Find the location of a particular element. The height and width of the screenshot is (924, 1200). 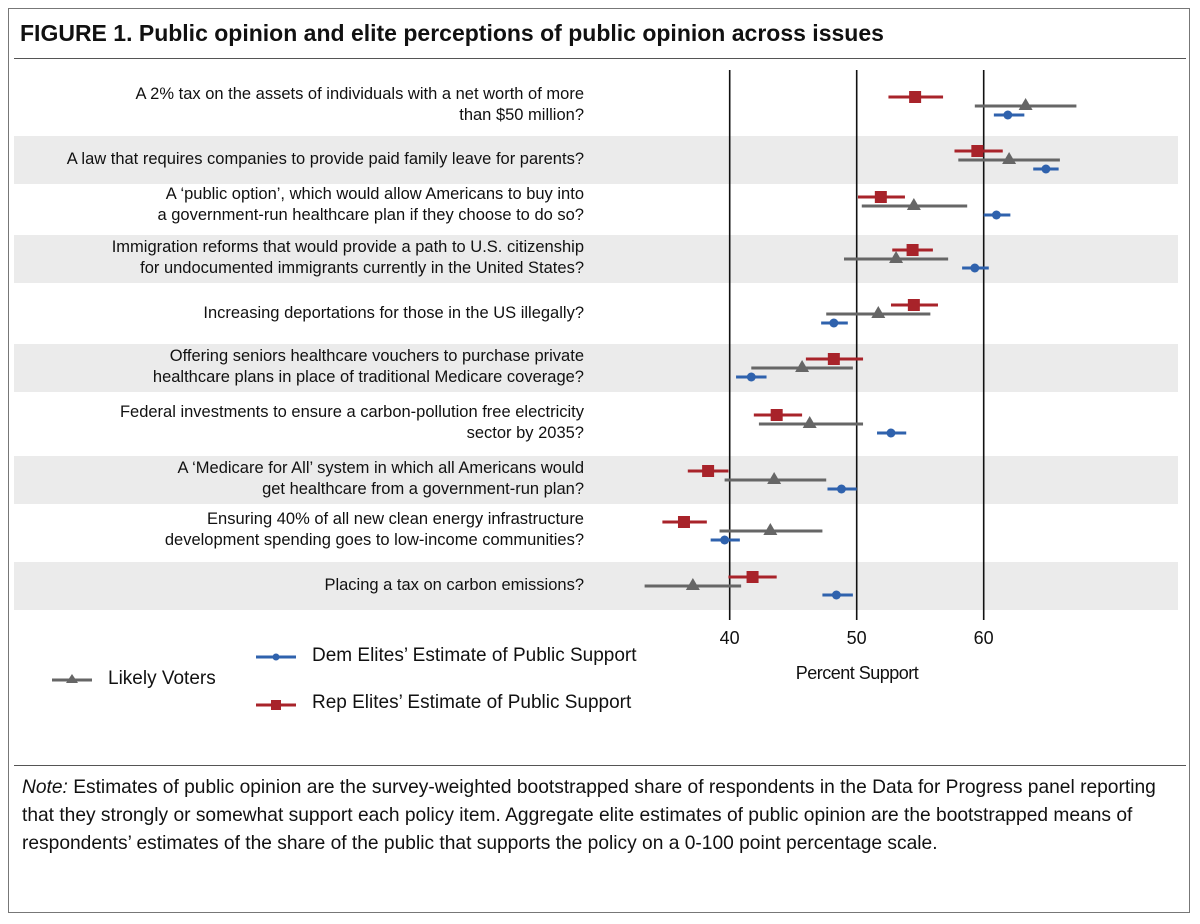

legend-rep-elites-marker is located at coordinates (276, 705).